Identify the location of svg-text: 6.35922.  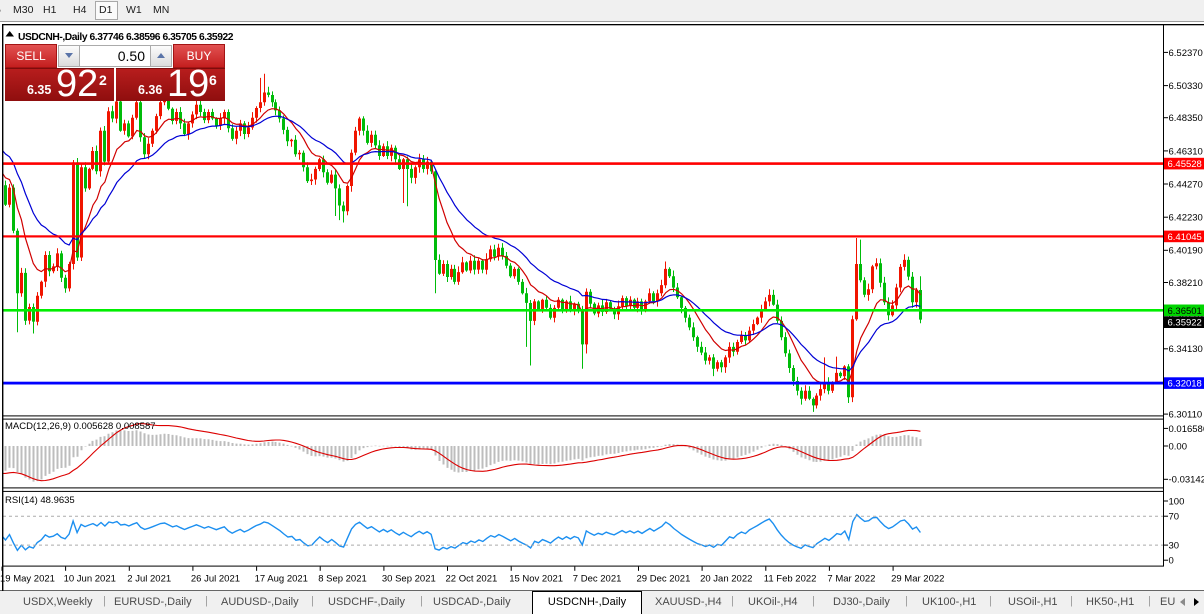
(1185, 323).